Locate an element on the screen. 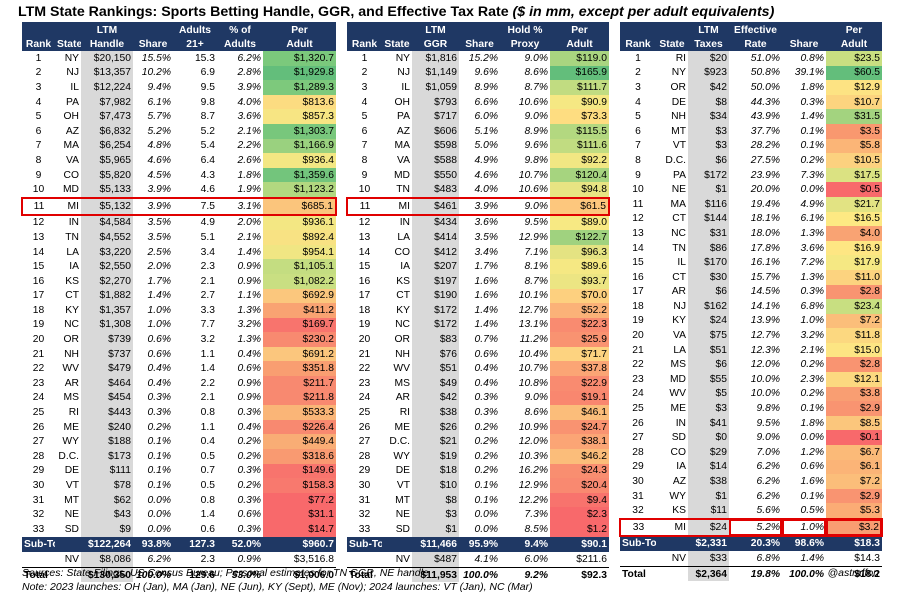 The width and height of the screenshot is (901, 600). cell-state is located at coordinates (672, 573).